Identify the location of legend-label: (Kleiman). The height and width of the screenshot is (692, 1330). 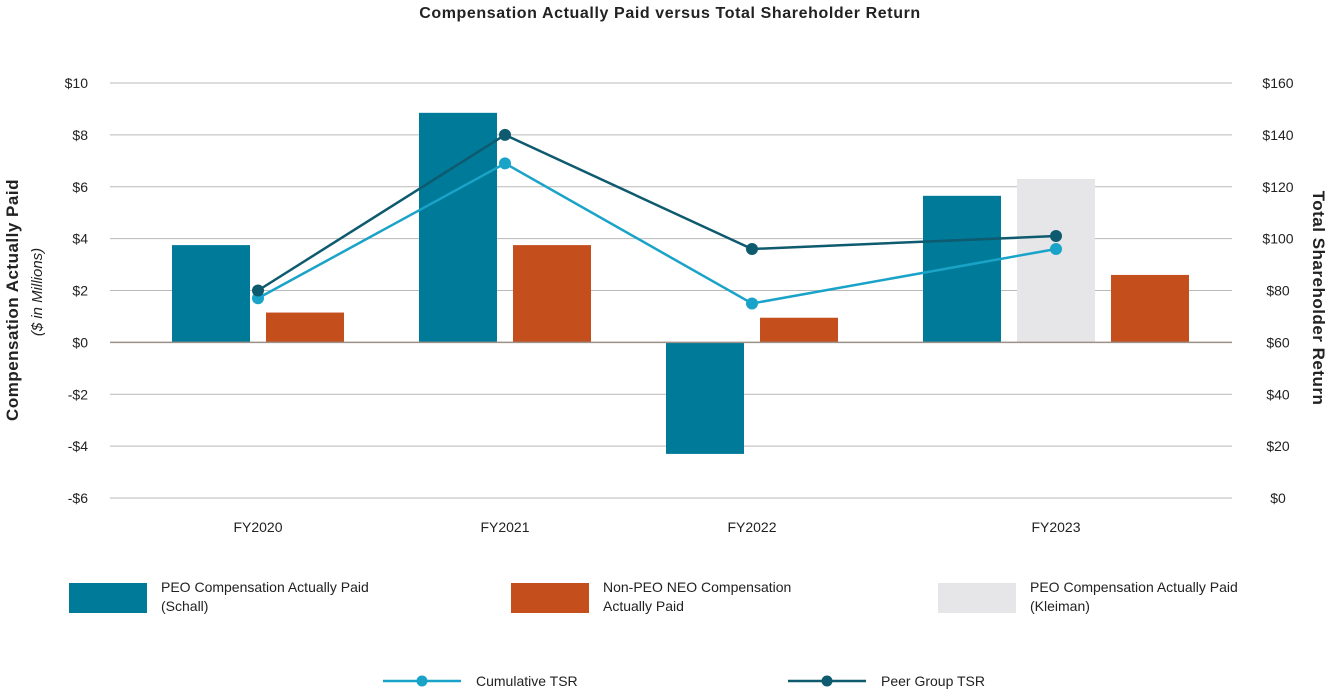
(1060, 606).